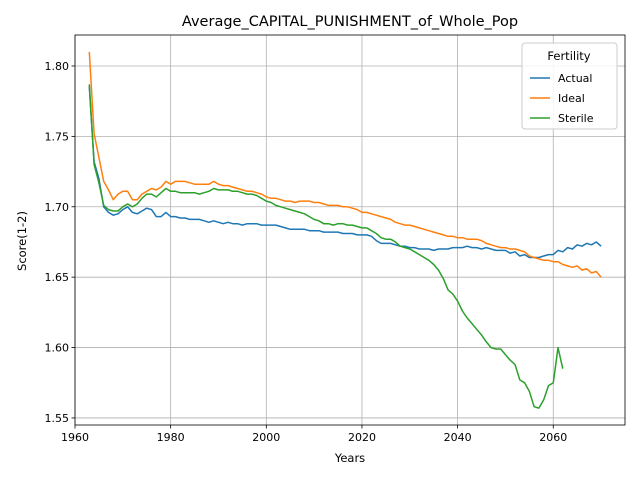  Describe the element at coordinates (57, 207) in the screenshot. I see `y-tick-label: 1.70` at that location.